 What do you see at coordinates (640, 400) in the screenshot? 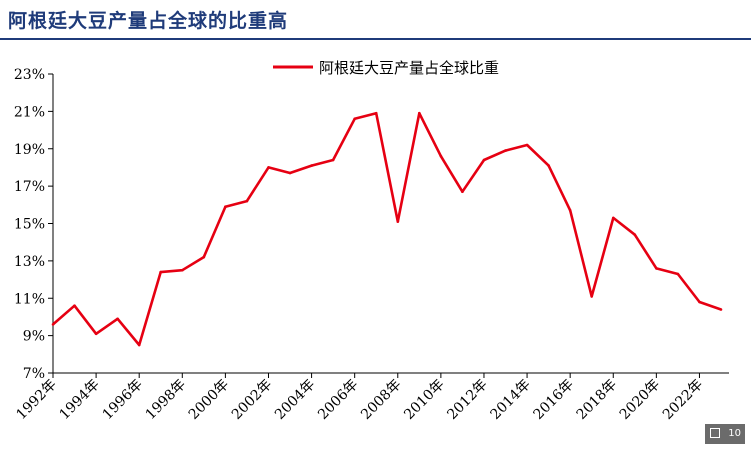
I see `x-tick-label: 2020年` at bounding box center [640, 400].